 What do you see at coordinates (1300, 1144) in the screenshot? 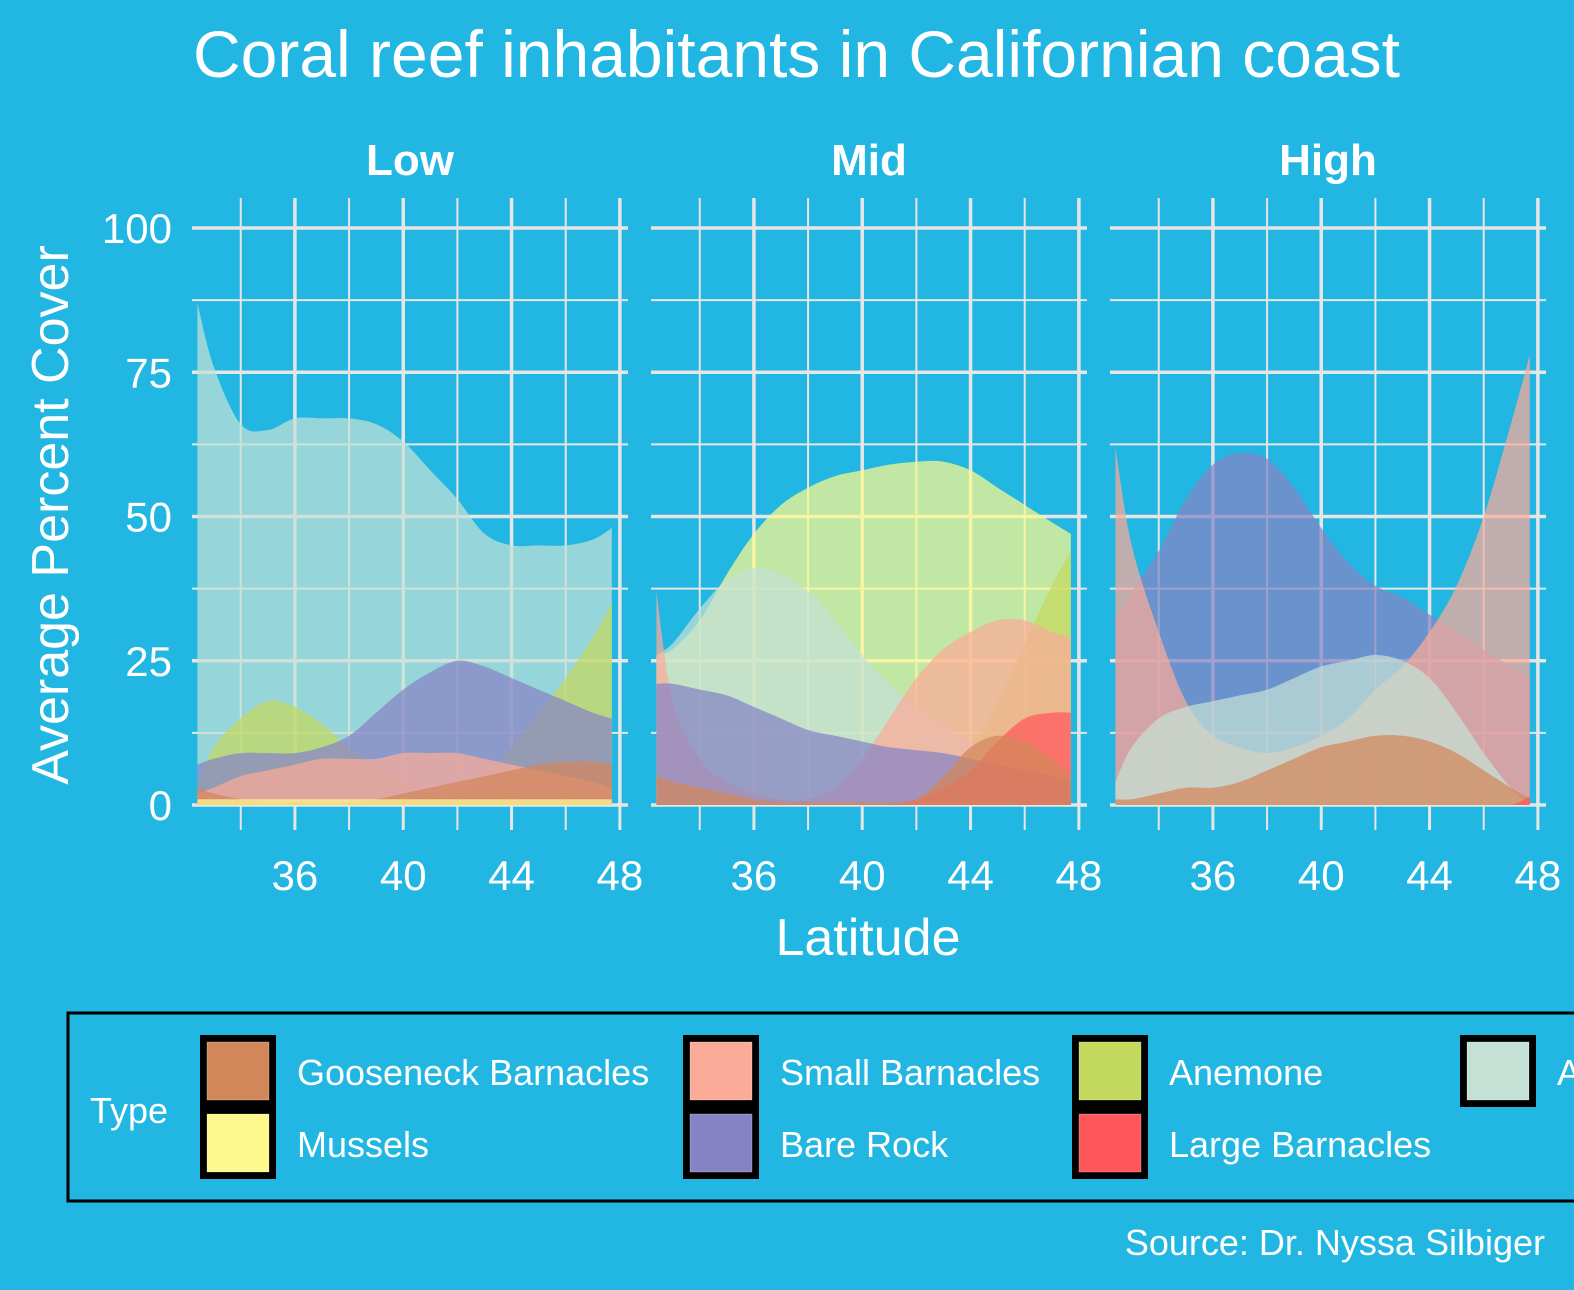
I see `legend-label: Large Barnacles` at bounding box center [1300, 1144].